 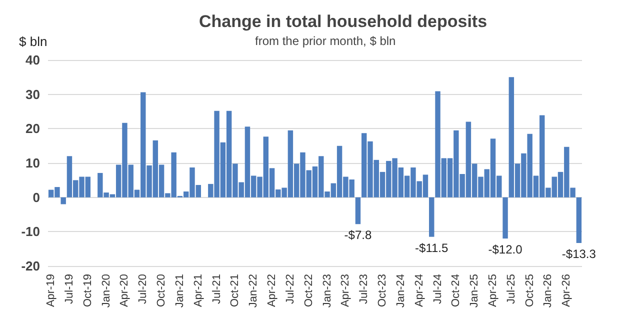 What do you see at coordinates (106, 291) in the screenshot?
I see `x-tick-label: Jan-20` at bounding box center [106, 291].